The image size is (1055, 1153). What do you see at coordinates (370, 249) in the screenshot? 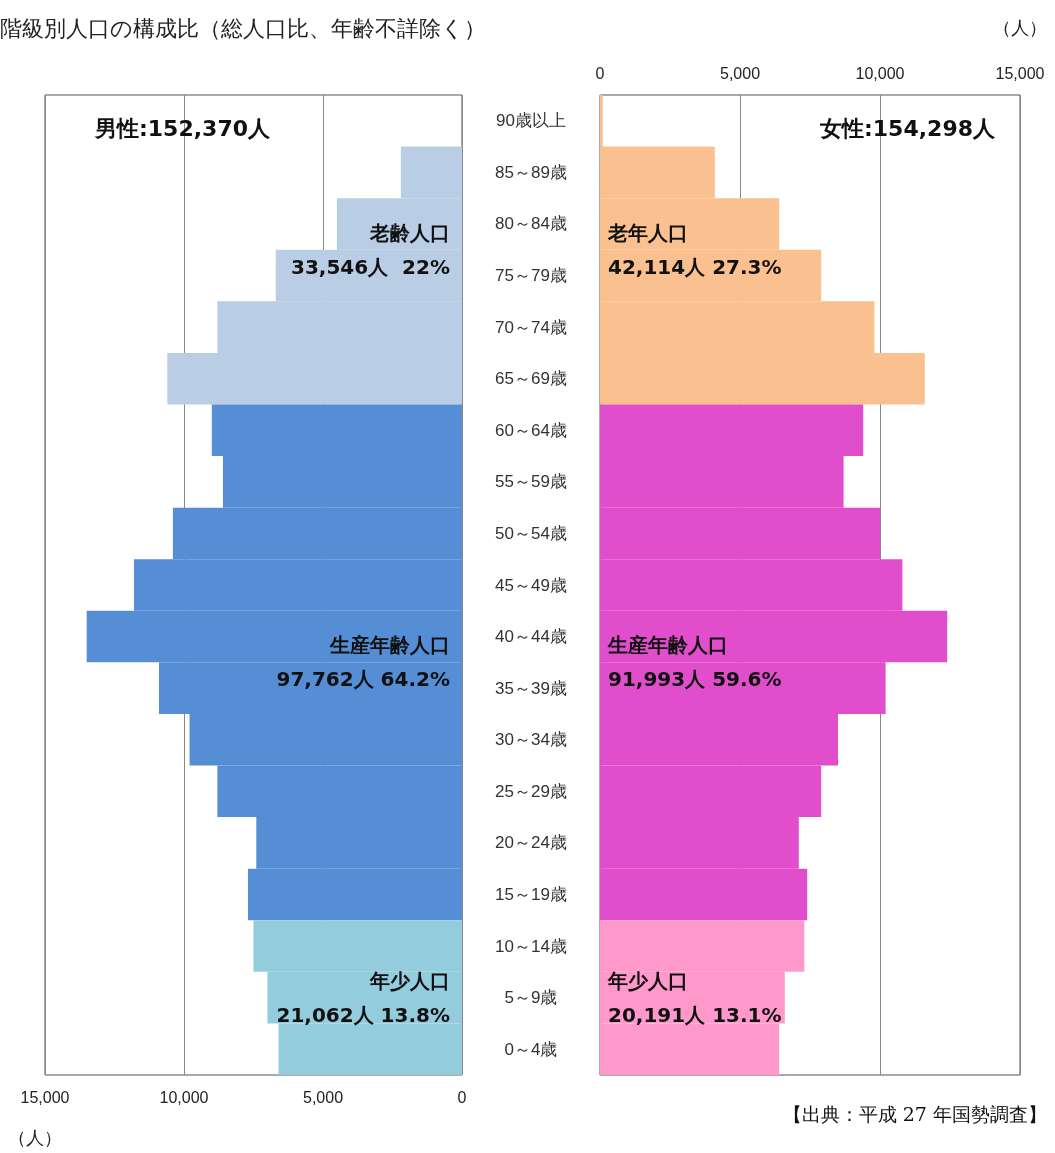
I see `annotation: 老齢人口 33,546人 22%` at bounding box center [370, 249].